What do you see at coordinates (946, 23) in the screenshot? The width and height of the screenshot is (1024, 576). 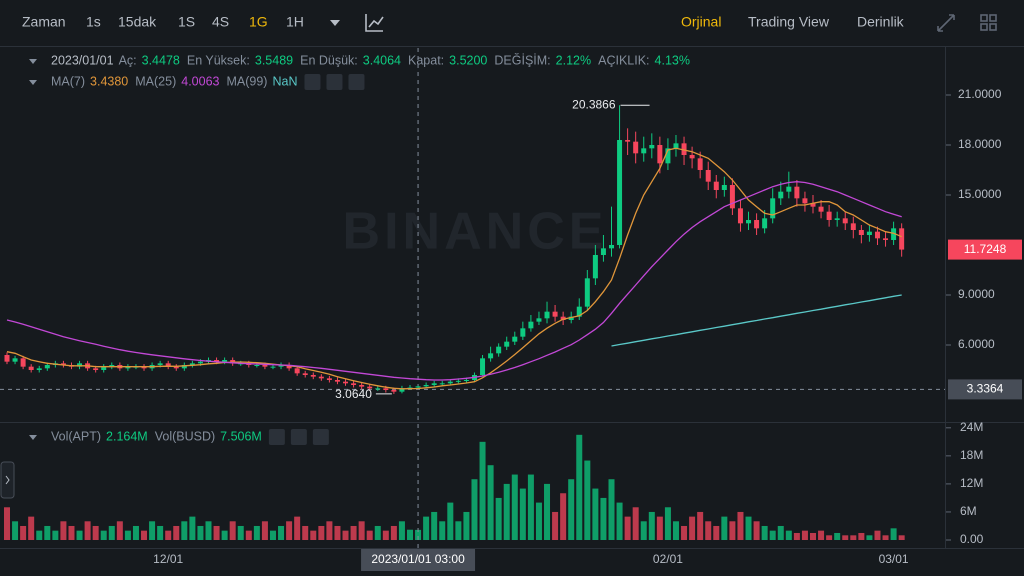 I see `fullscreen-icon` at bounding box center [946, 23].